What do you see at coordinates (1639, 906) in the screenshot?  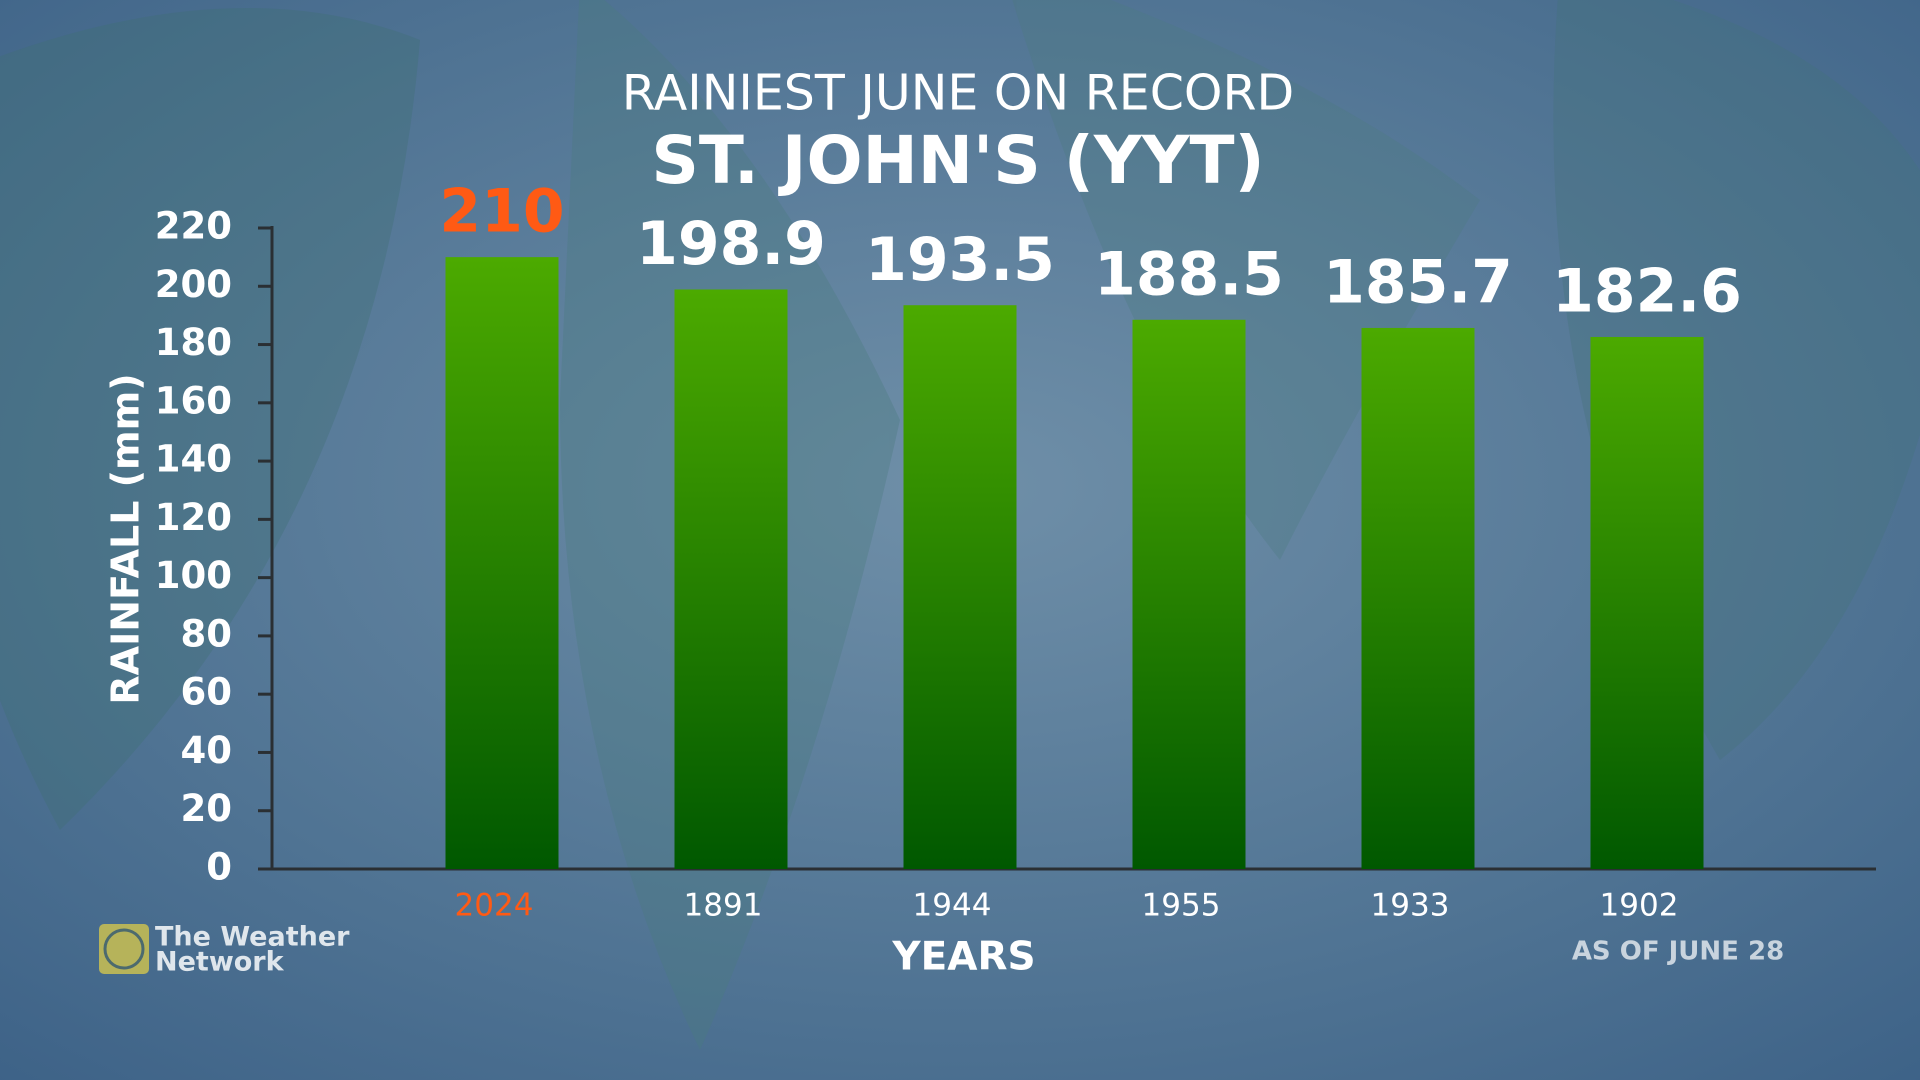 I see `x-tick-label: 1902` at bounding box center [1639, 906].